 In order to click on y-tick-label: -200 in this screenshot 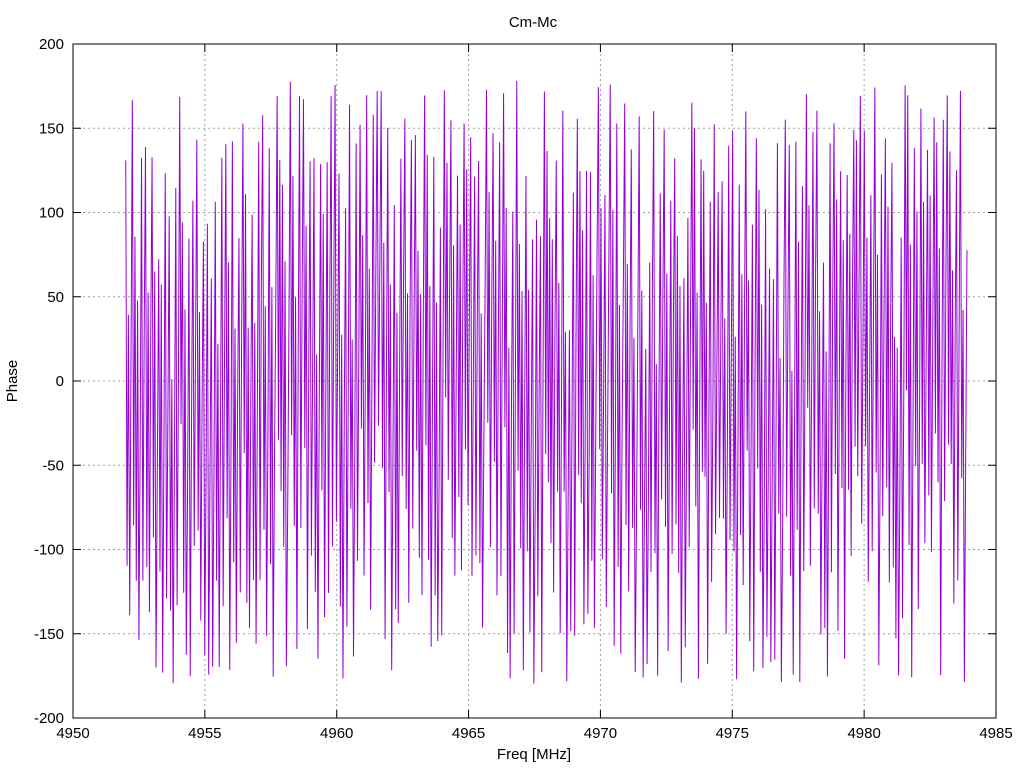, I will do `click(49, 718)`.